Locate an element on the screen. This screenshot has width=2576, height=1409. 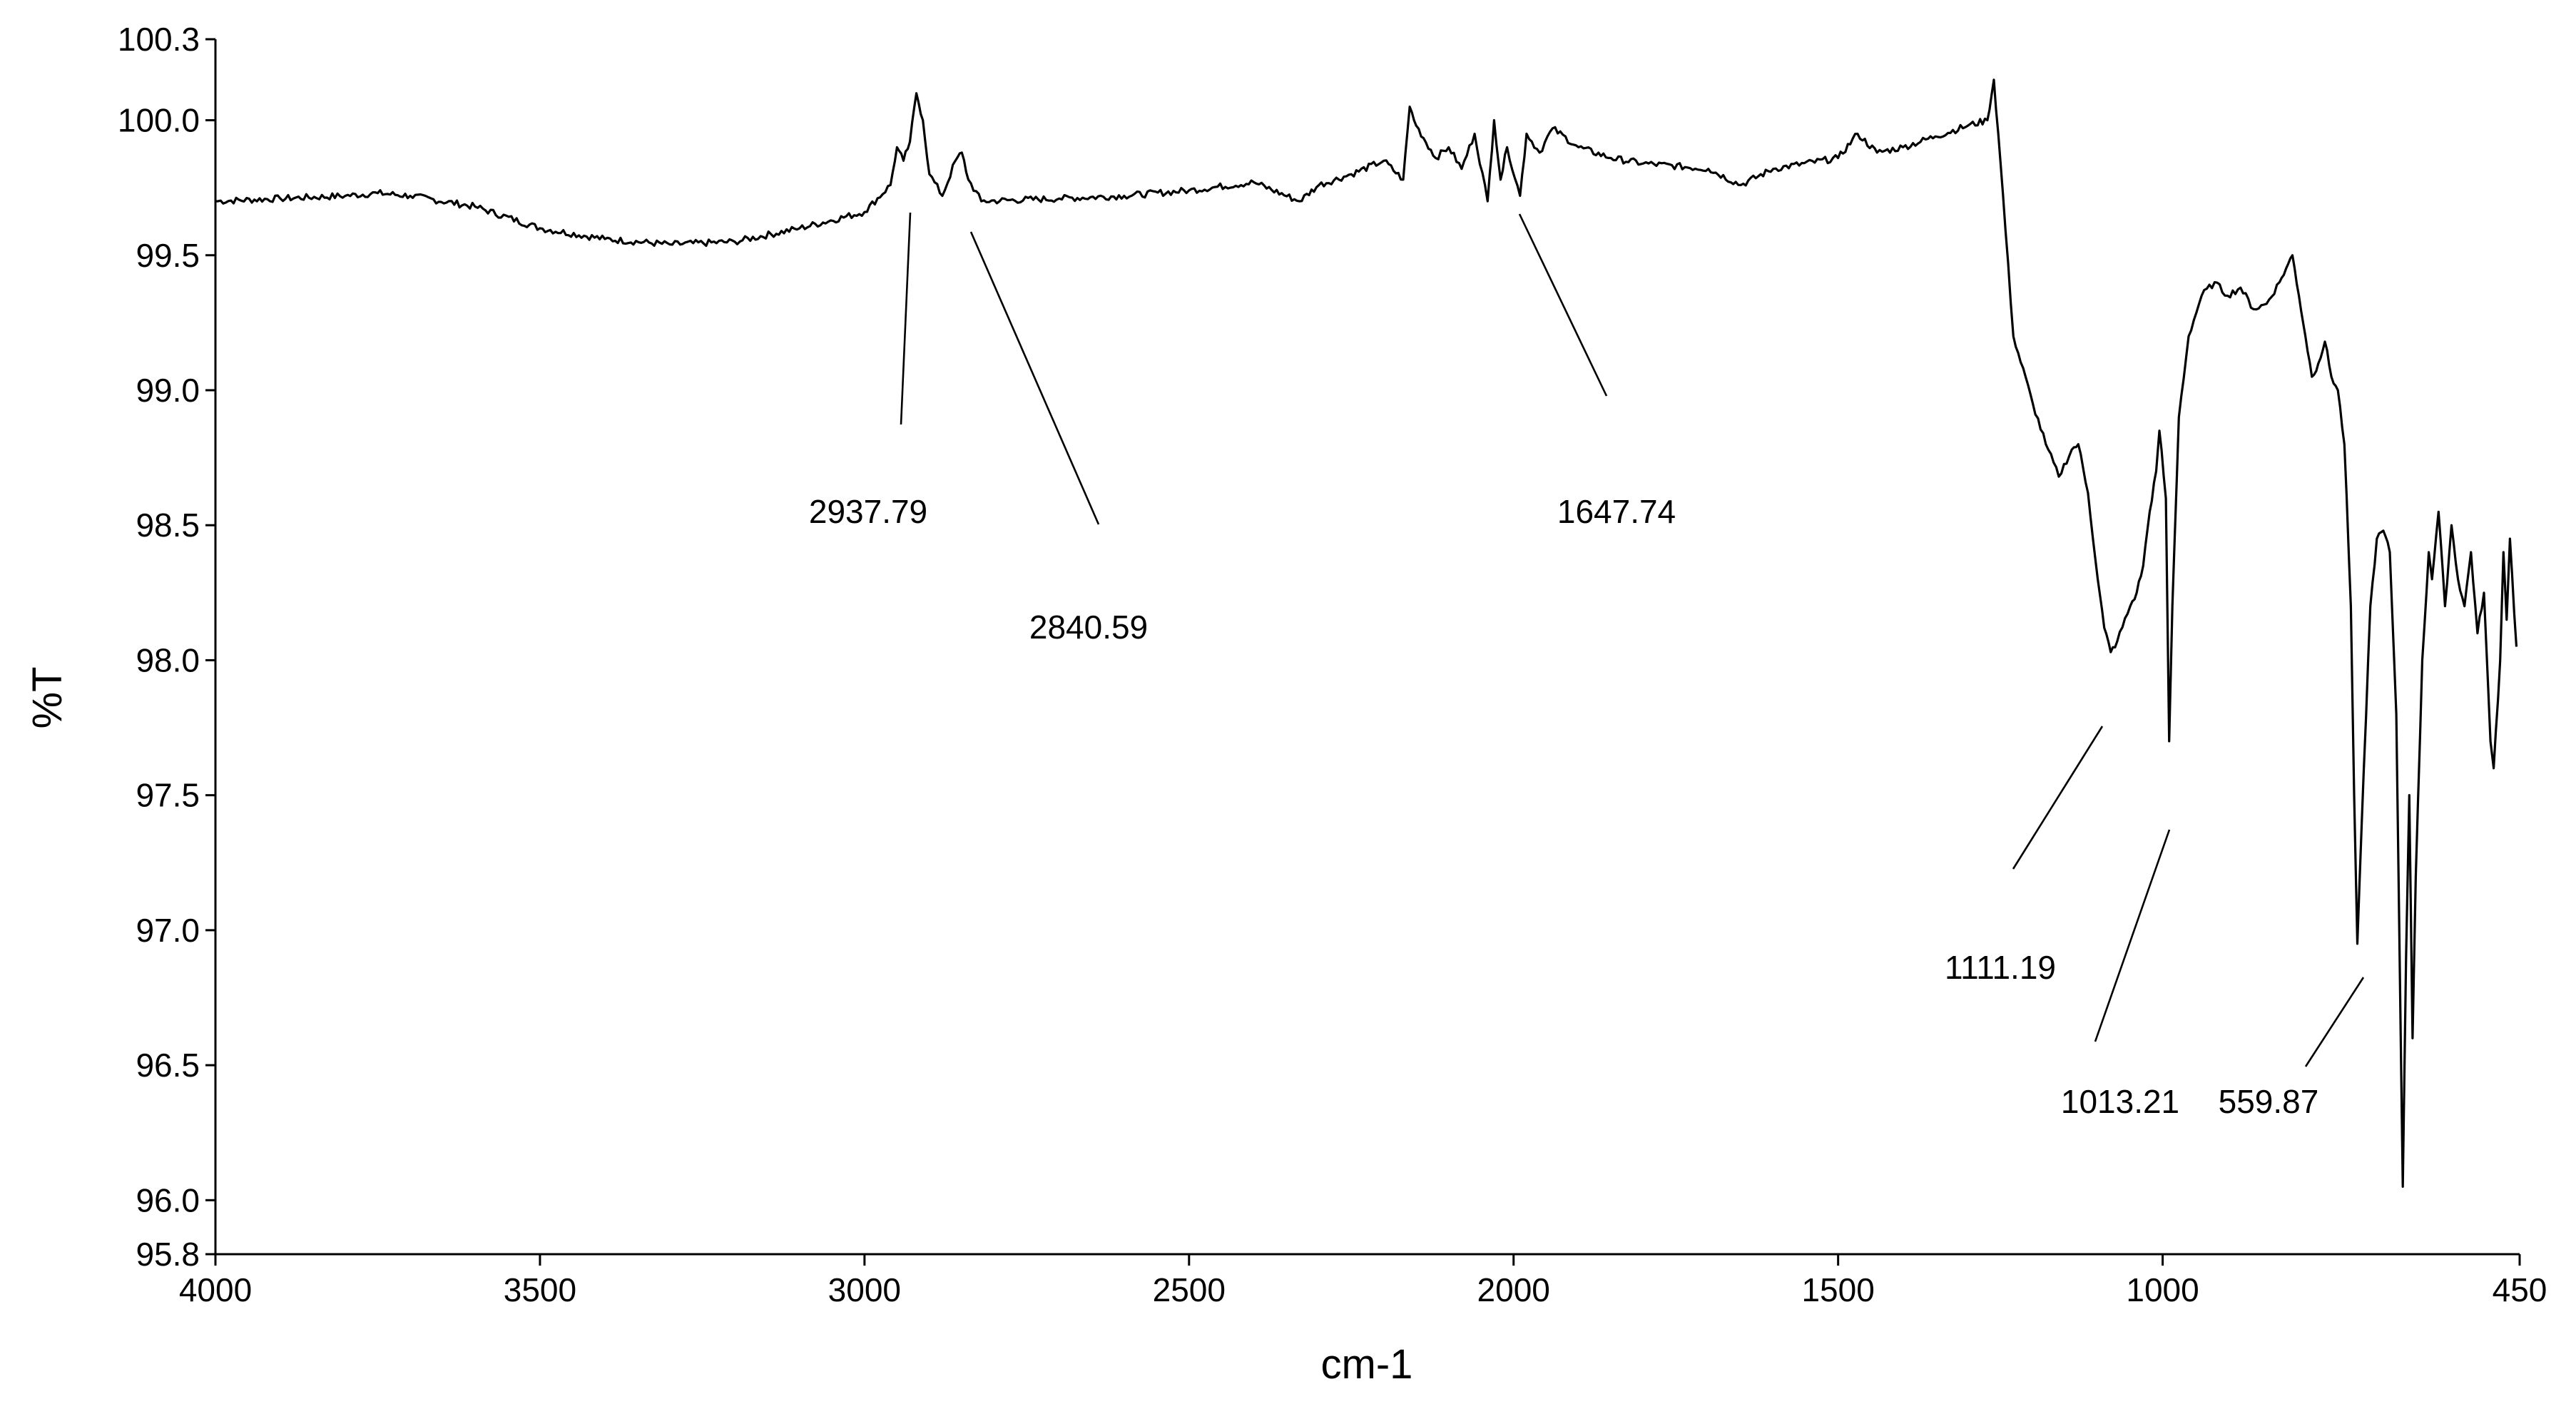
x-tick-label: 2500 is located at coordinates (1189, 1289).